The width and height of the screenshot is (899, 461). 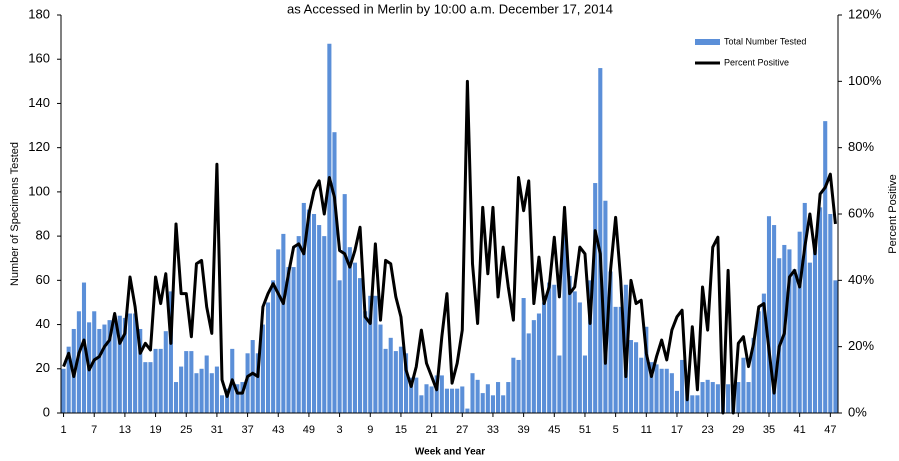 What do you see at coordinates (450, 452) in the screenshot?
I see `x-axis-title: Week and Year` at bounding box center [450, 452].